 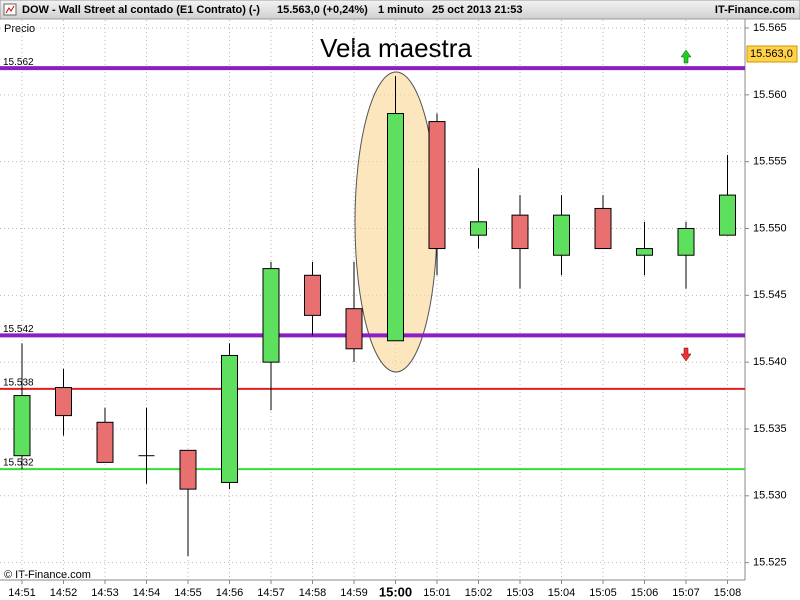 I want to click on y-tick-label: 15.560, so click(x=770, y=95).